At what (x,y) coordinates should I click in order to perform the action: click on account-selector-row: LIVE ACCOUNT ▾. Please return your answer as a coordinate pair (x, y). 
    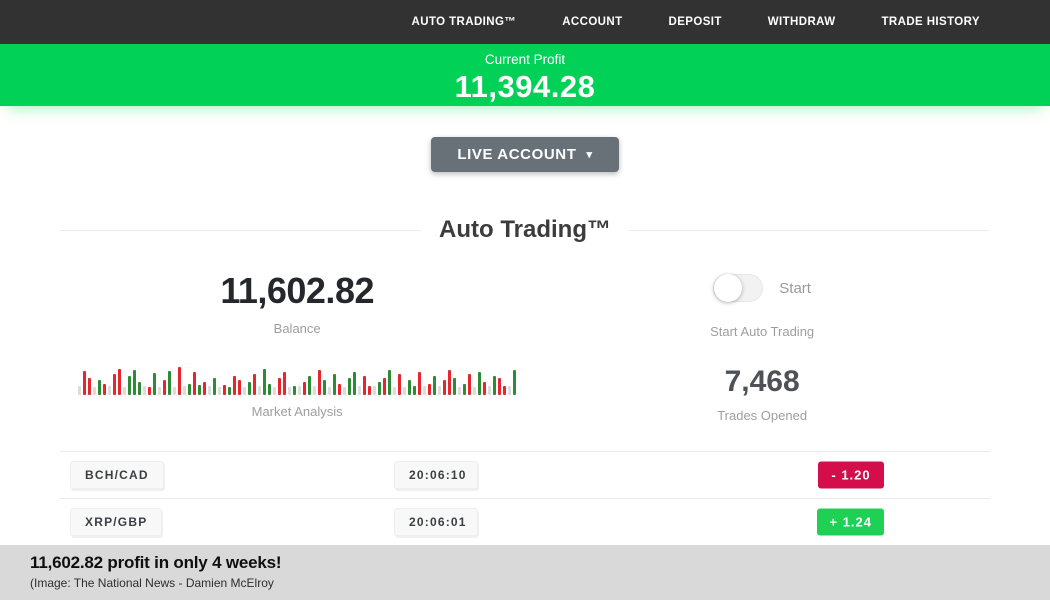
    Looking at the image, I should click on (525, 154).